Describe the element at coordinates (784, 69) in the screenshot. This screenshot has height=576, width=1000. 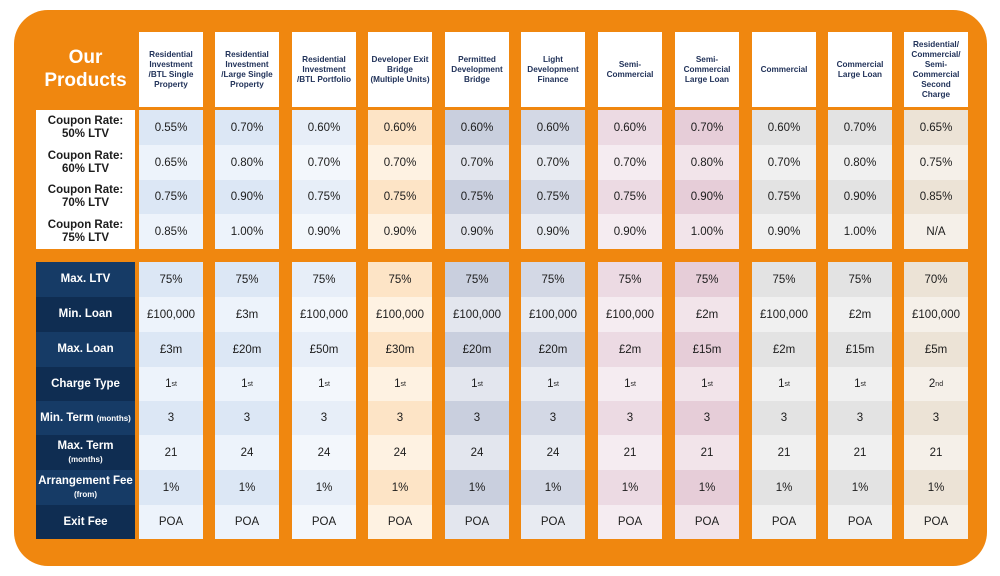
I see `product-header: Commercial` at that location.